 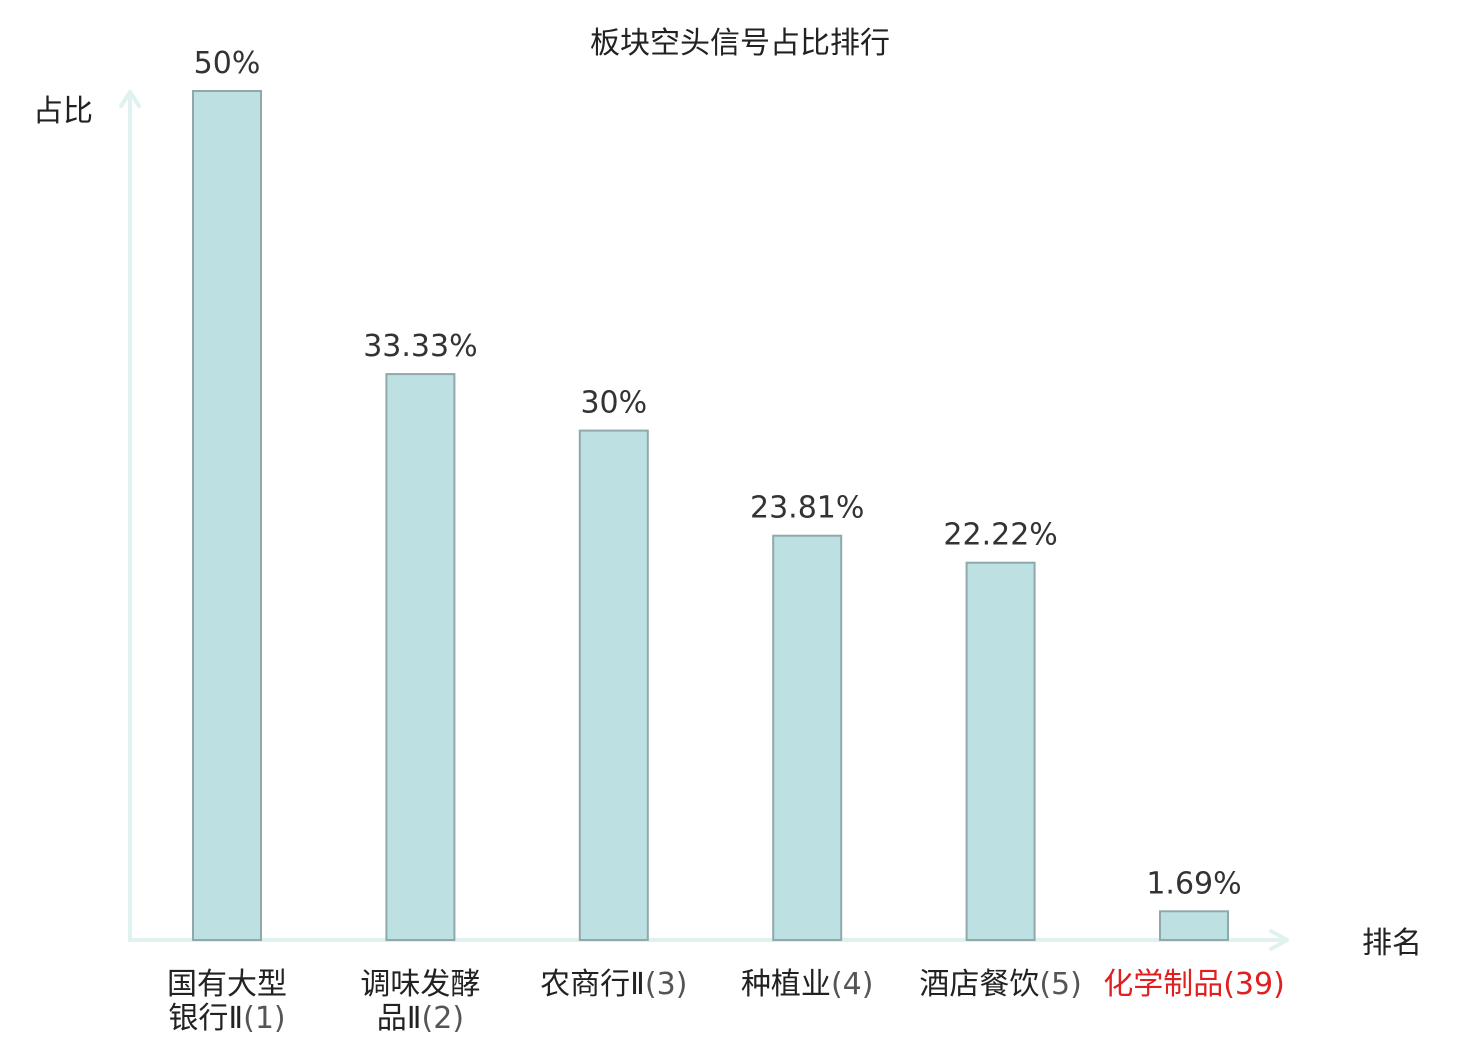 What do you see at coordinates (130, 99) in the screenshot?
I see `y-axis-arrowhead` at bounding box center [130, 99].